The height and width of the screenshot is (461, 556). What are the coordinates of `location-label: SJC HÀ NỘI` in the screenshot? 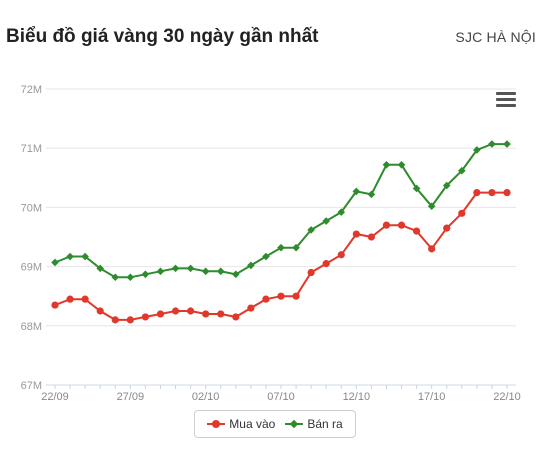 It's located at (495, 37).